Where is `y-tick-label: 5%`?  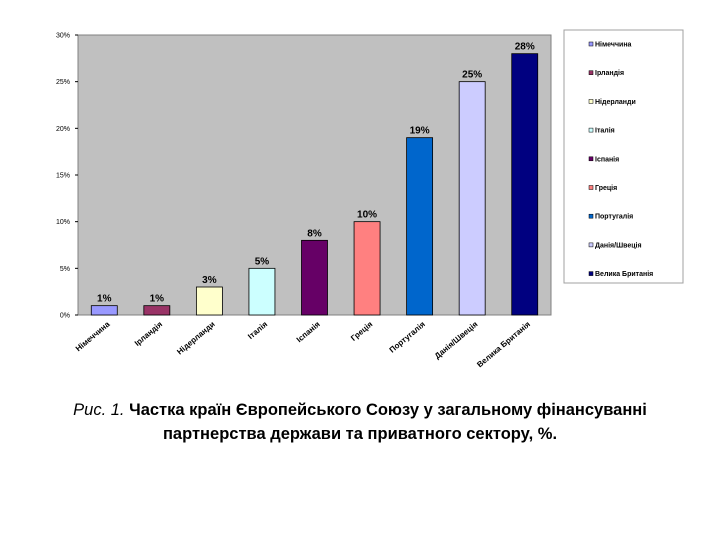
y-tick-label: 5% is located at coordinates (65, 269).